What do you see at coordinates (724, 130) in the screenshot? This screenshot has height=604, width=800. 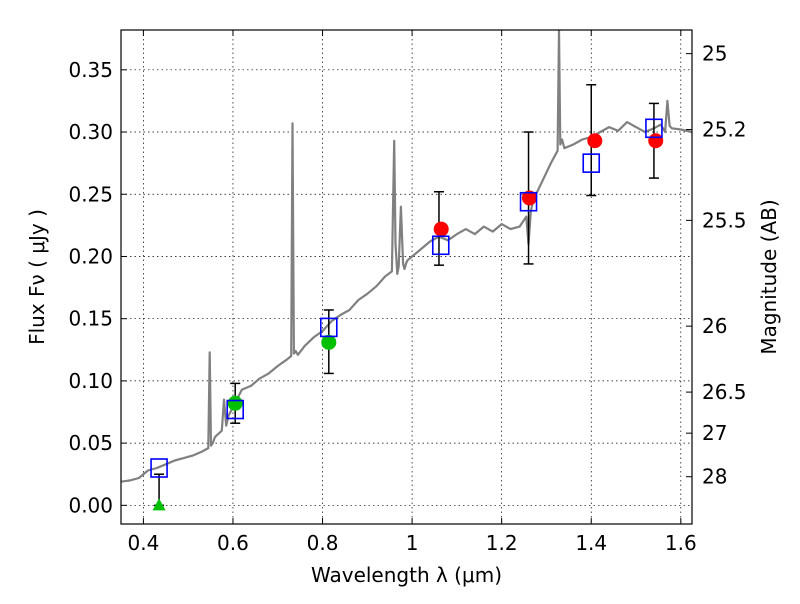 I see `magnitude-tick-label: 25.2` at bounding box center [724, 130].